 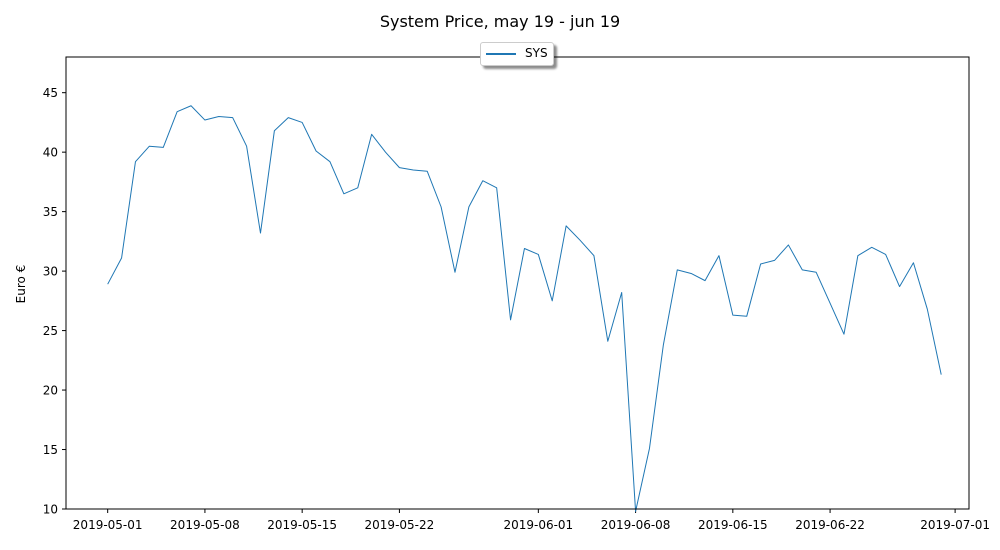 What do you see at coordinates (50, 212) in the screenshot?
I see `y-tick-label: 35` at bounding box center [50, 212].